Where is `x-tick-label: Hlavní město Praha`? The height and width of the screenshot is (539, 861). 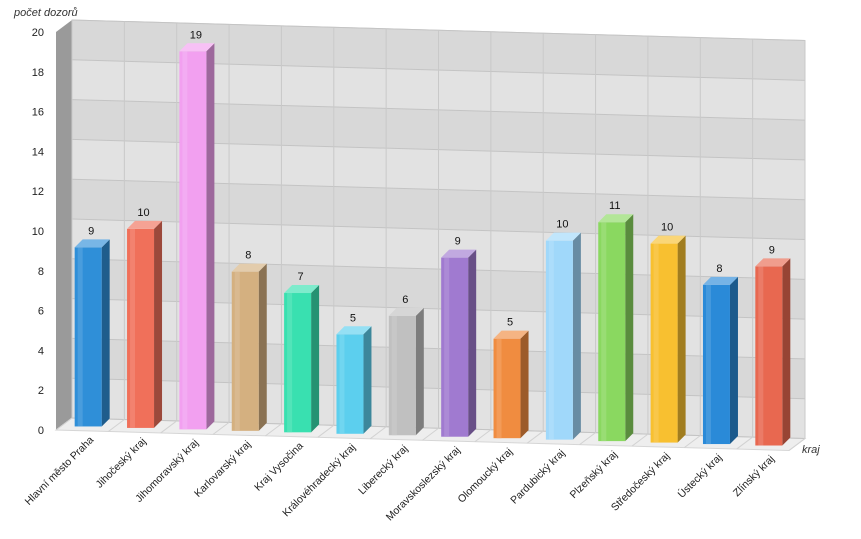
x-tick-label: Hlavní město Praha is located at coordinates (60, 471).